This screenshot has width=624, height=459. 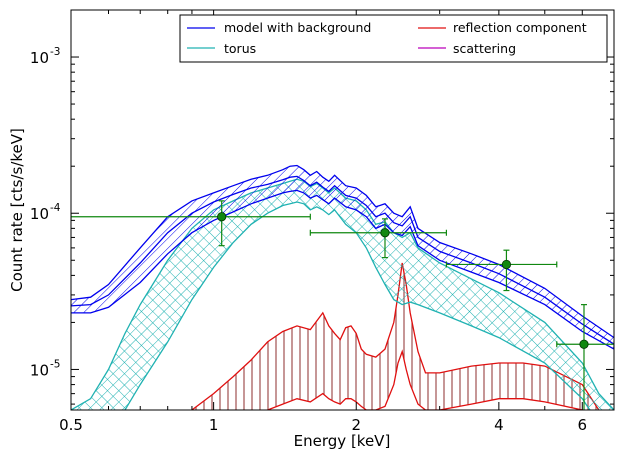 I want to click on x-tick-label: 4, so click(x=499, y=425).